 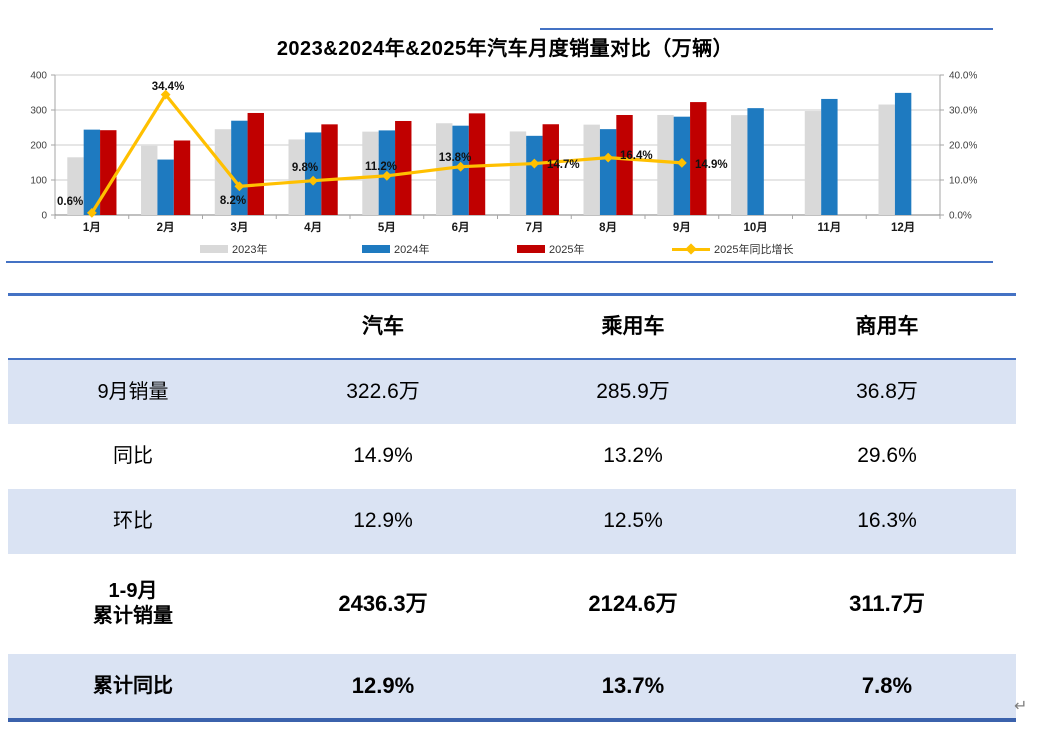 What do you see at coordinates (755, 227) in the screenshot?
I see `x-axis-label: 10月` at bounding box center [755, 227].